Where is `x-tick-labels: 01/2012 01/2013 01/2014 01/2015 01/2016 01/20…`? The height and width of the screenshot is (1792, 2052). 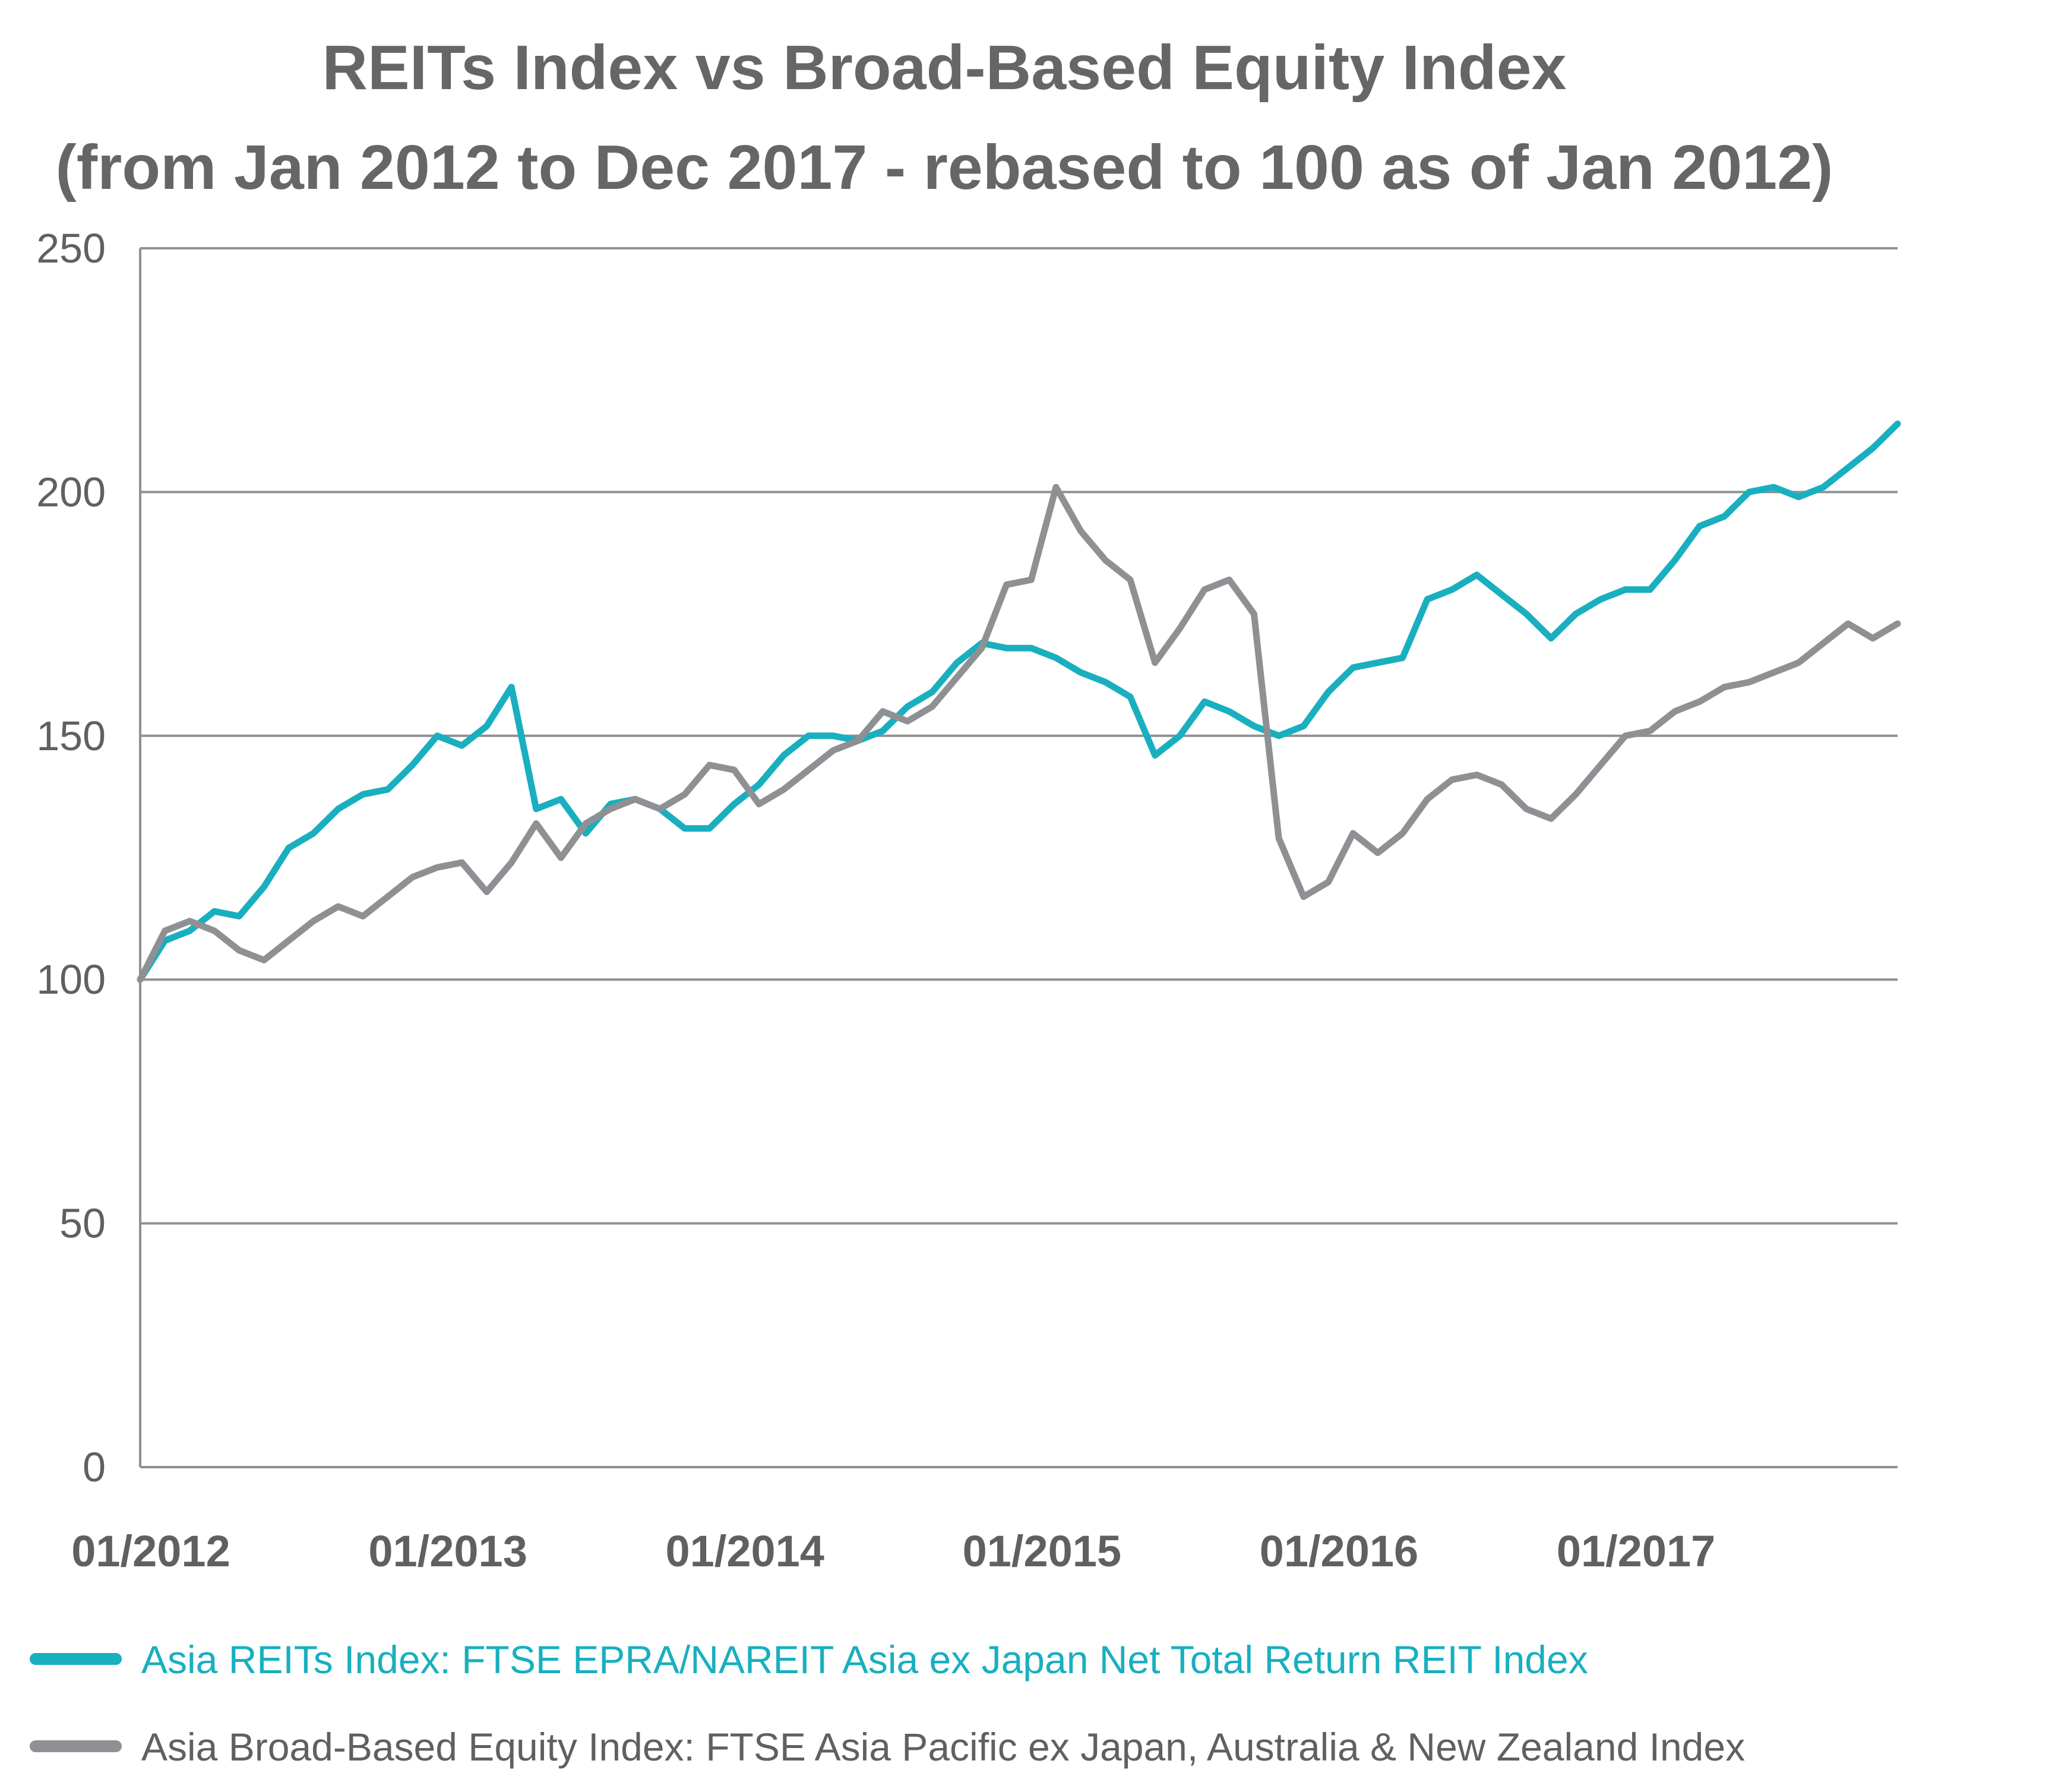 x-tick-labels: 01/2012 01/2013 01/2014 01/2015 01/2016 01/20… is located at coordinates (893, 1551).